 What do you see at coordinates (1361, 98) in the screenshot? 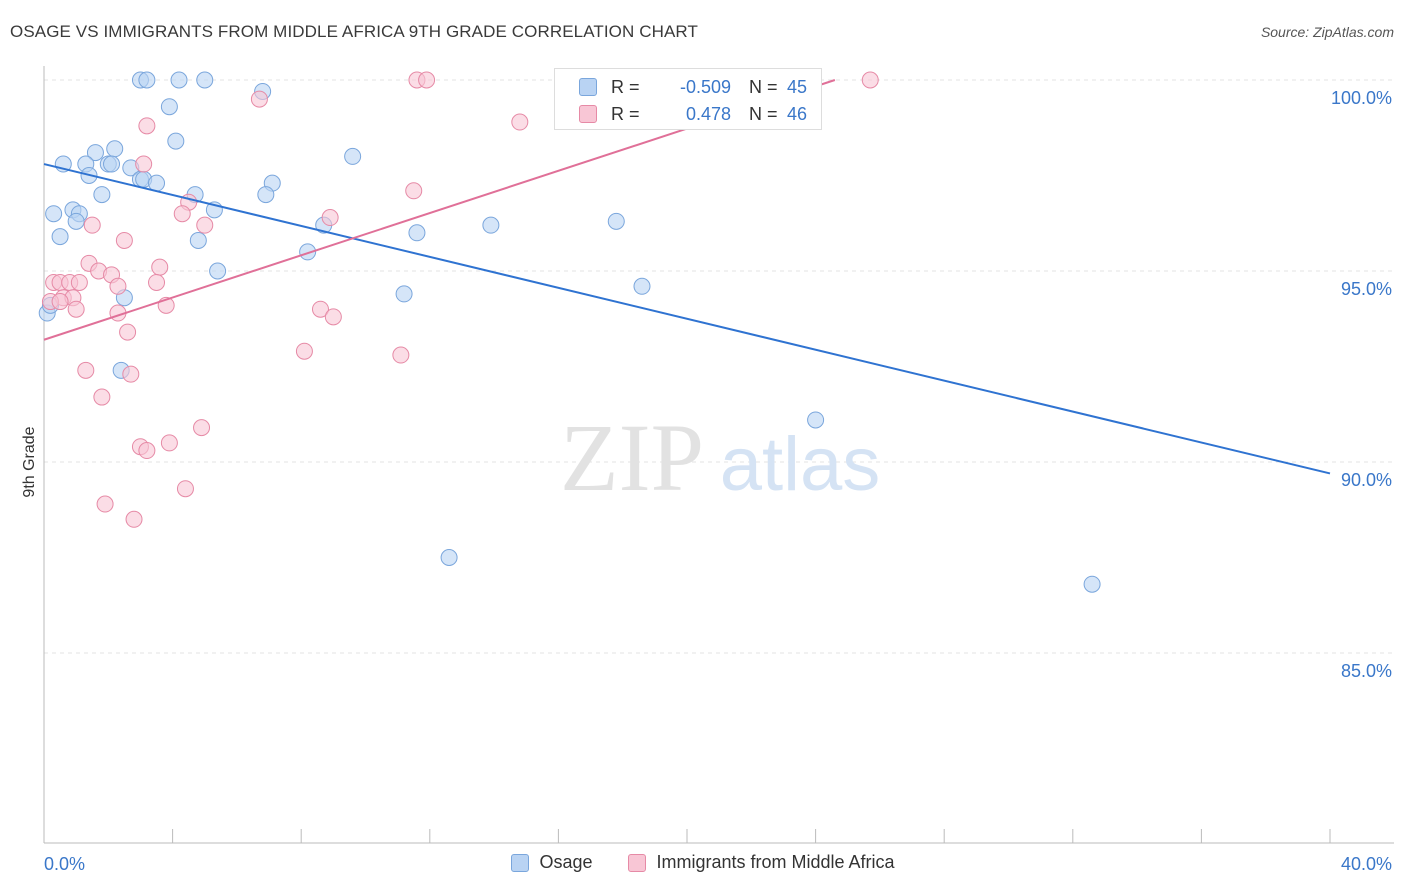
I see `y-tick-label: 100.0%` at bounding box center [1361, 98].